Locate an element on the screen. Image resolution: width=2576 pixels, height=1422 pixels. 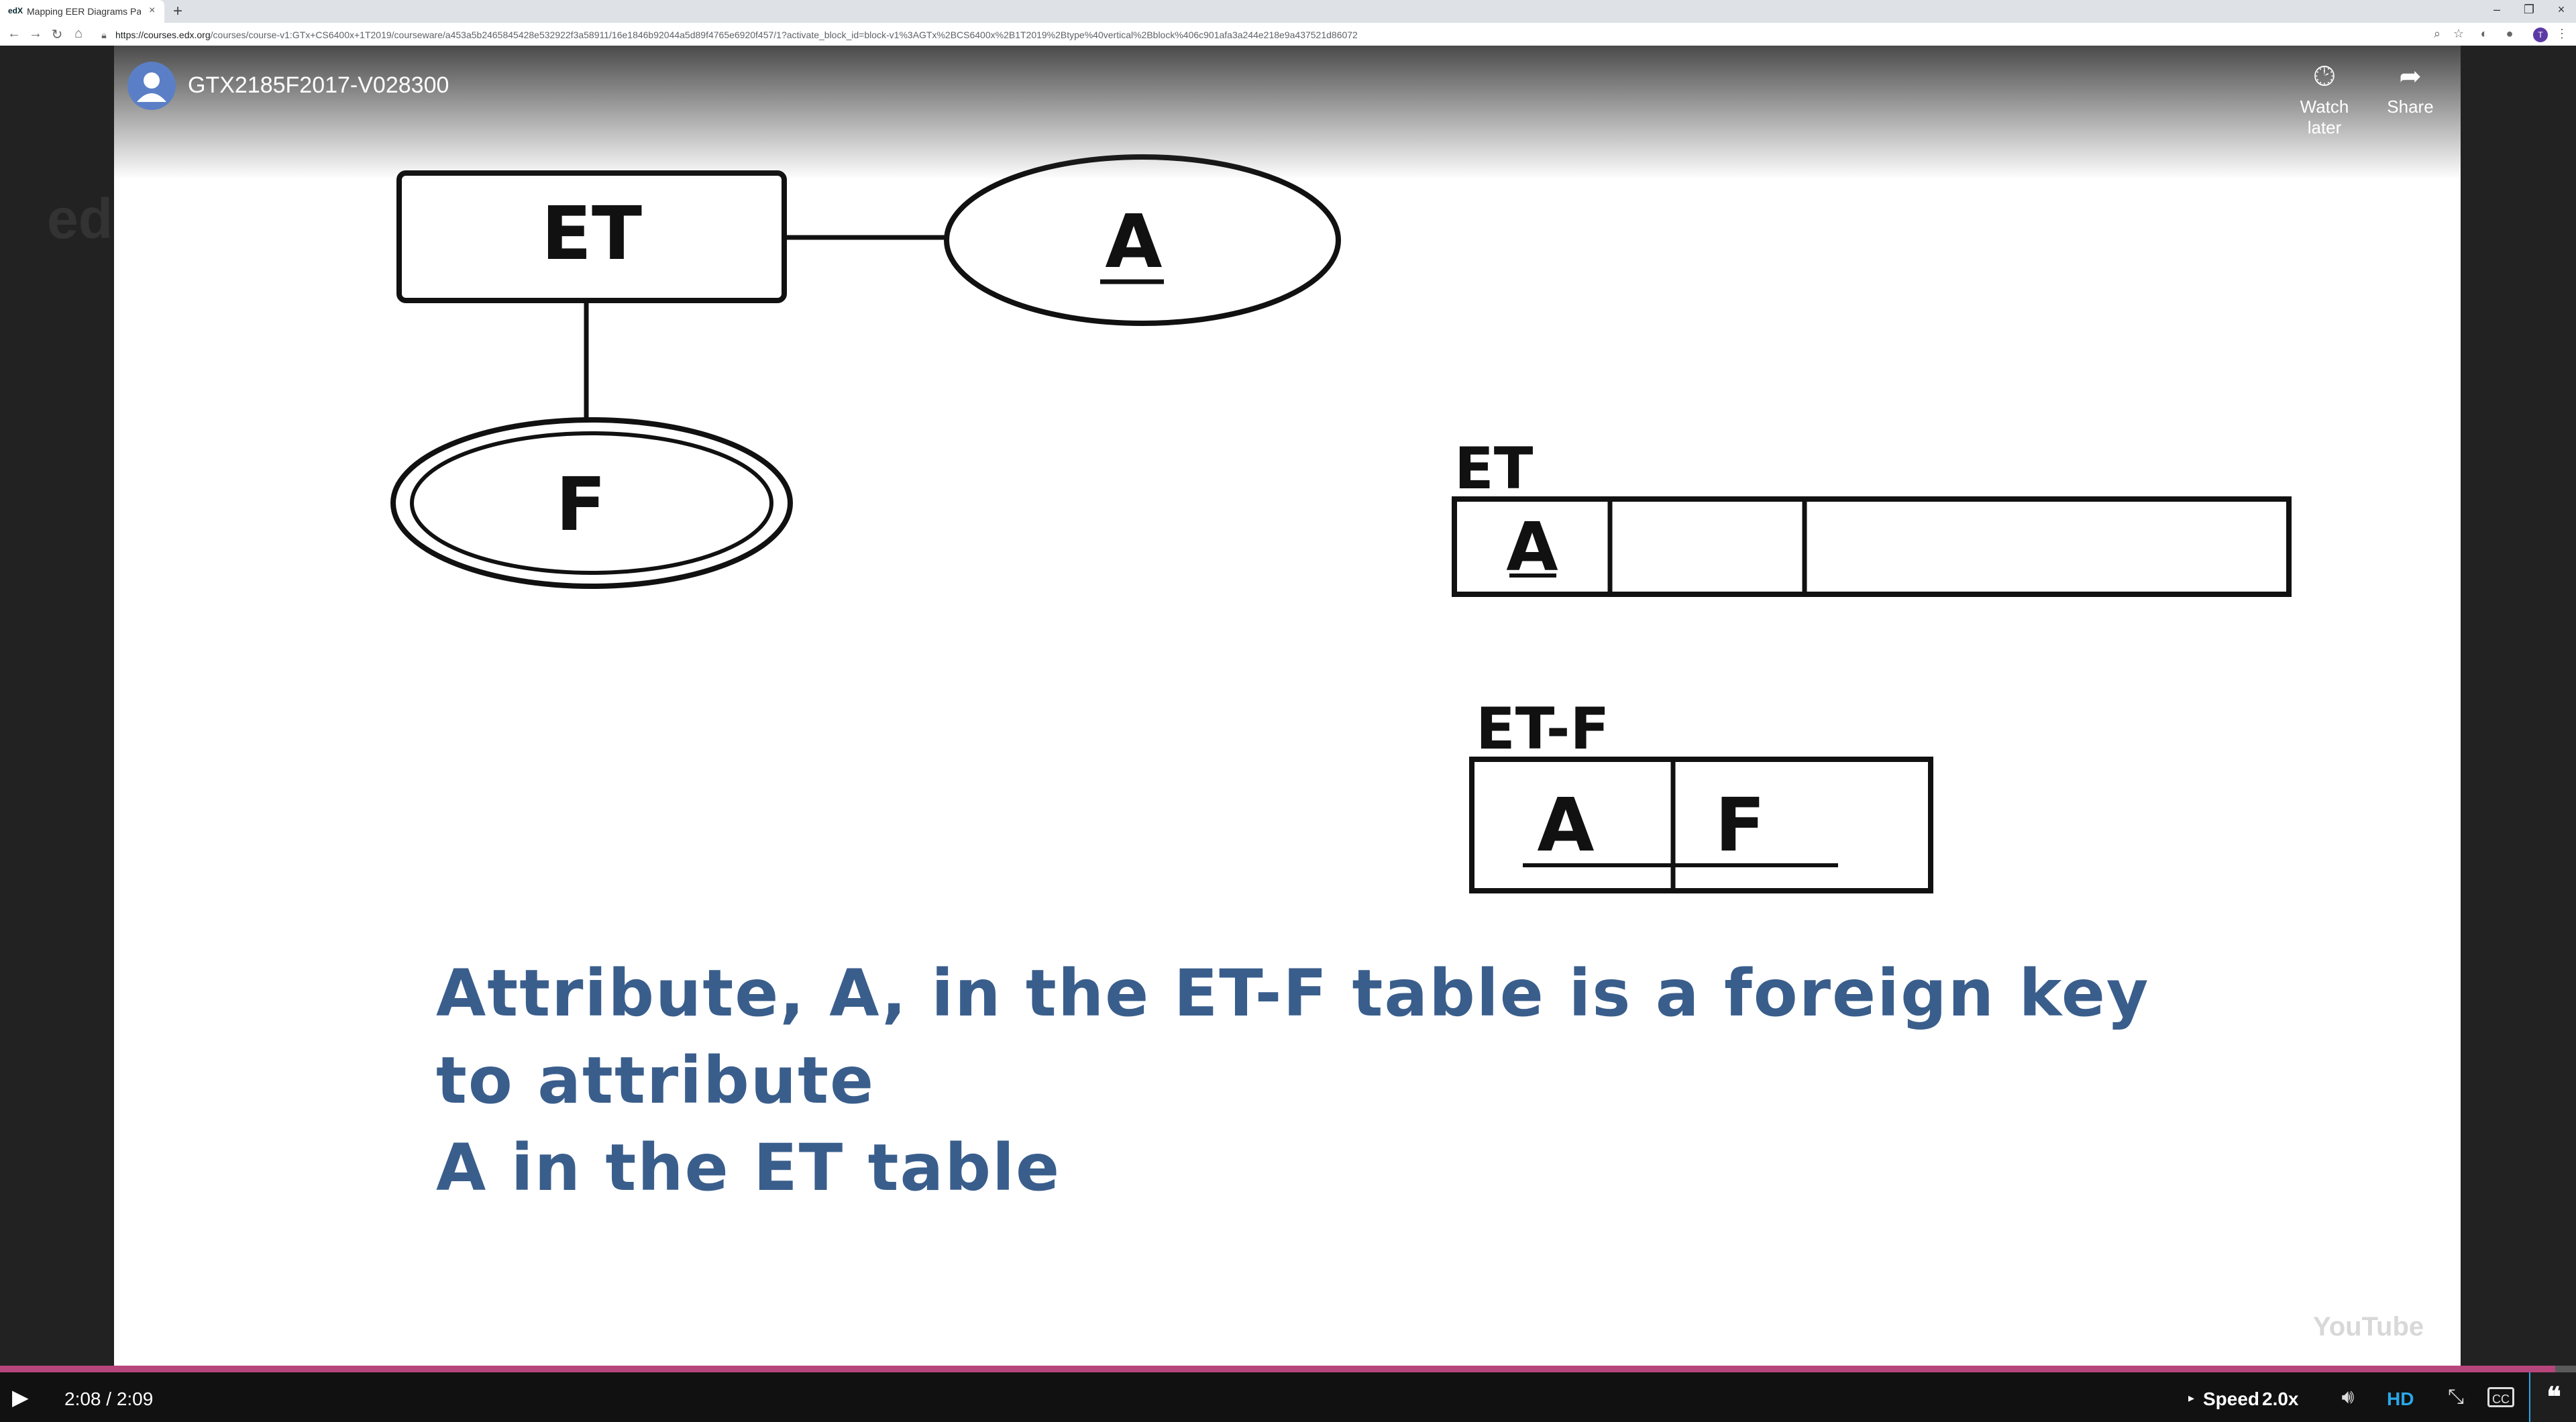
youtube-watermark: YouTube is located at coordinates (2368, 1327).